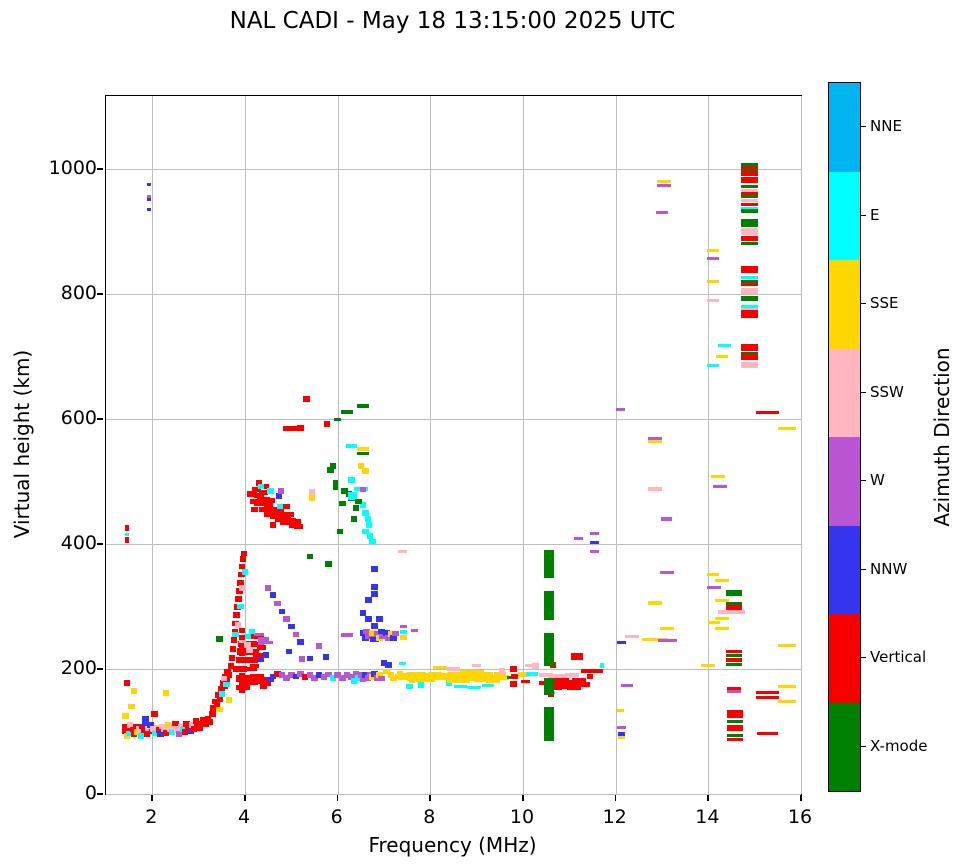  What do you see at coordinates (844, 481) in the screenshot?
I see `colorbar-segment-w` at bounding box center [844, 481].